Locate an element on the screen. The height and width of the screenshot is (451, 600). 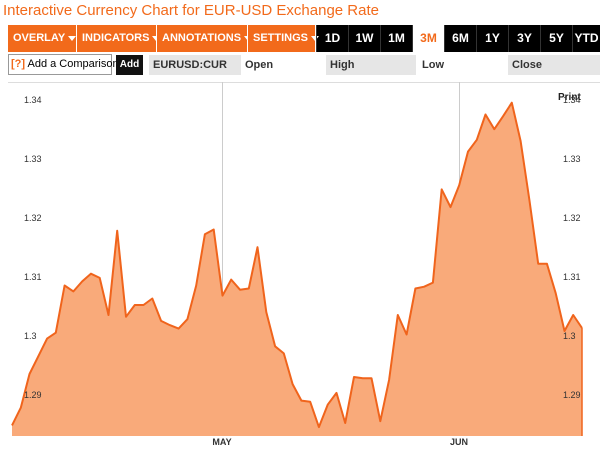
y-tick-label-right: 1.32 is located at coordinates (572, 218).